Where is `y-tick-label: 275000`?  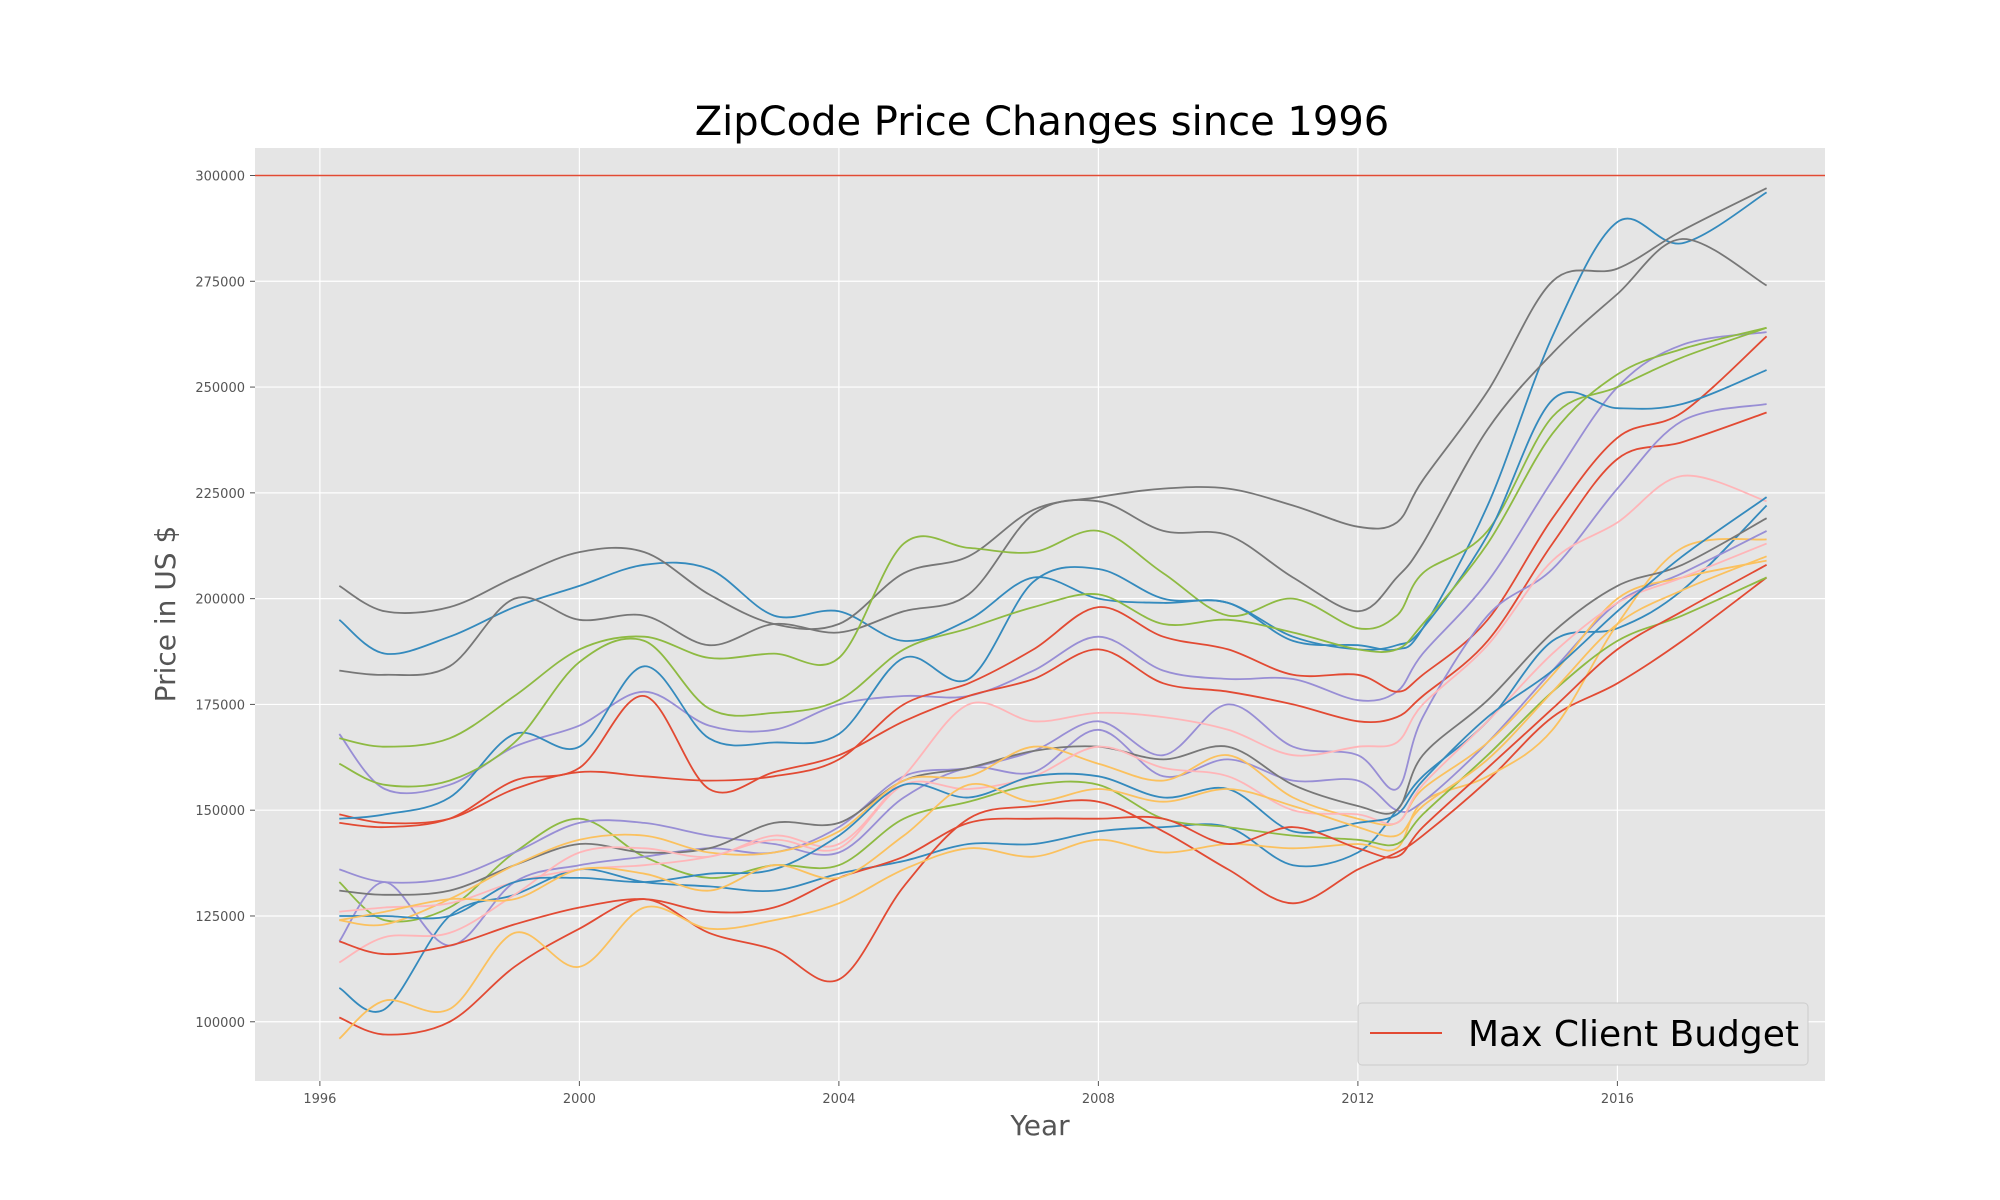 y-tick-label: 275000 is located at coordinates (220, 282).